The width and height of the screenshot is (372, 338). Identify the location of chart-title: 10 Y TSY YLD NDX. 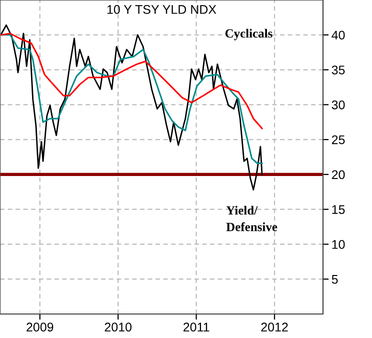
(161, 9).